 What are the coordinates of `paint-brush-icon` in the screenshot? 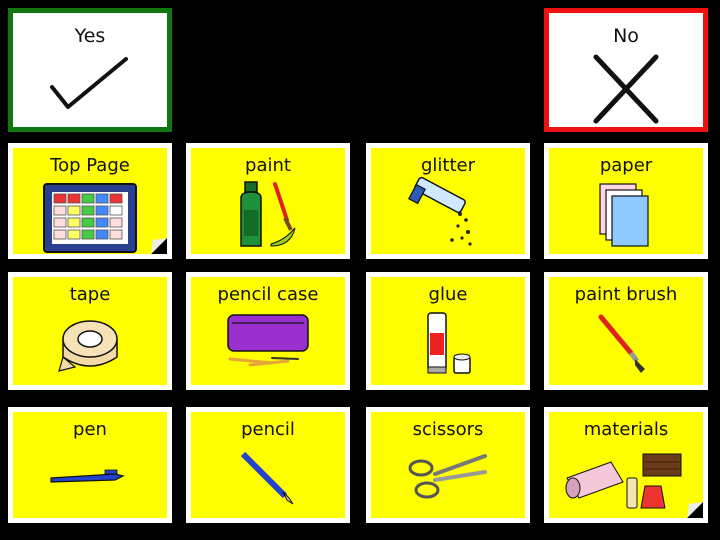 It's located at (621, 343).